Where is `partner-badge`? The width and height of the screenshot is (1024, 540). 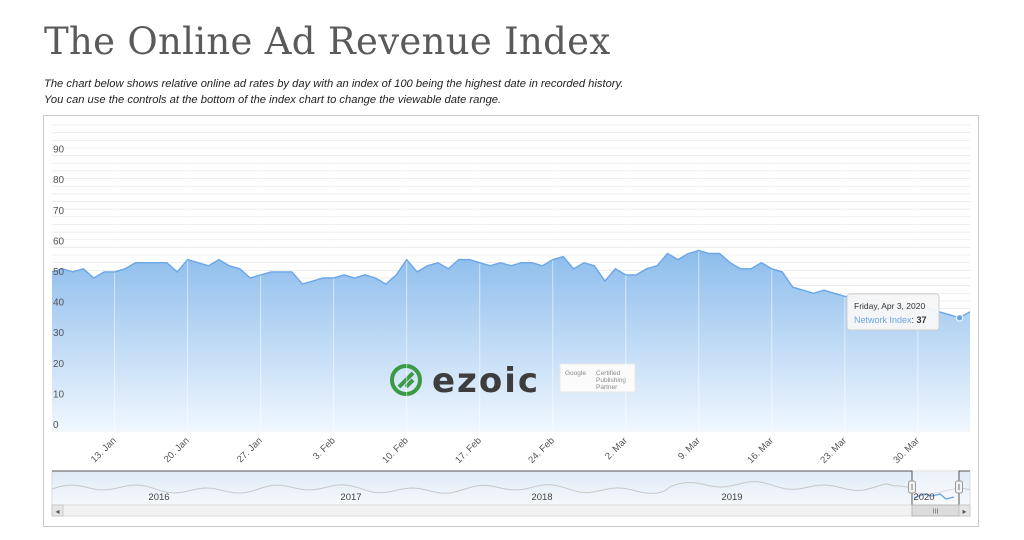 partner-badge is located at coordinates (597, 378).